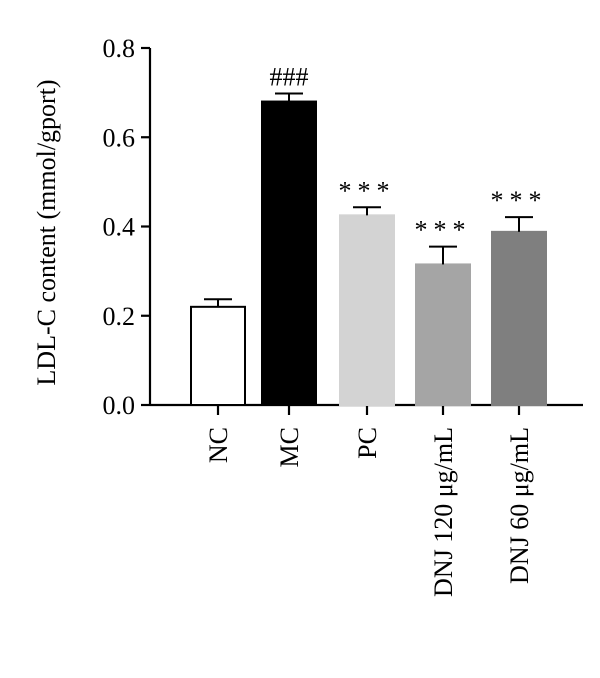 This screenshot has width=600, height=678. I want to click on y-axis-label: LDL-C content (mmol/gport), so click(46, 232).